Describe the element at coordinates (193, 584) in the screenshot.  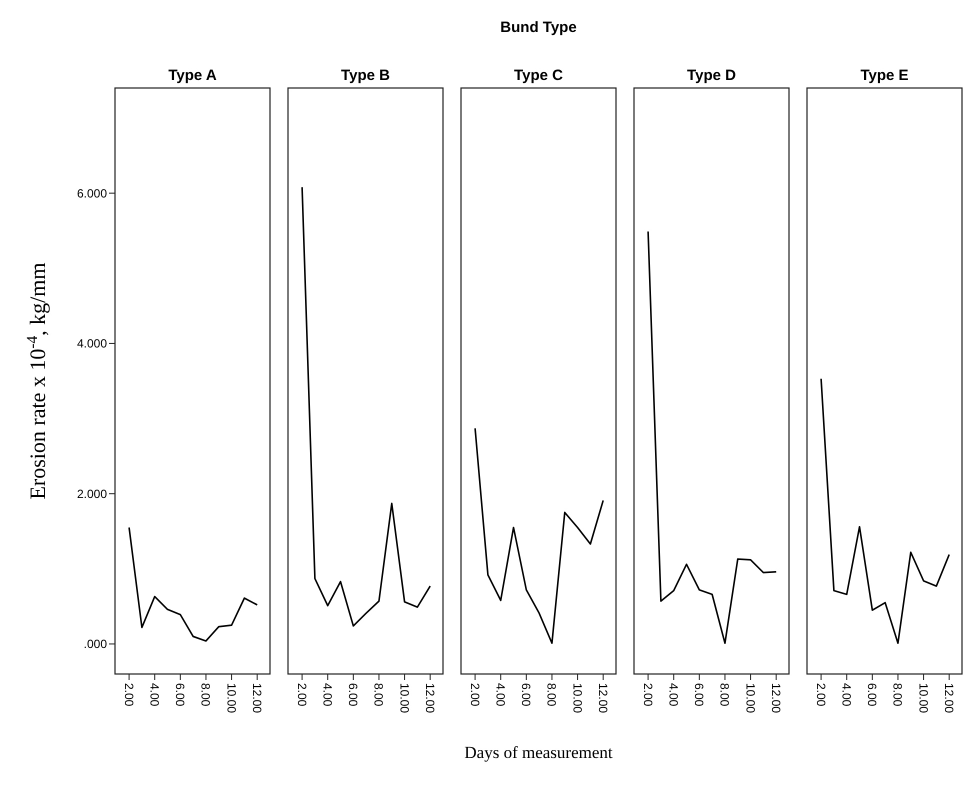
I see `line-series` at that location.